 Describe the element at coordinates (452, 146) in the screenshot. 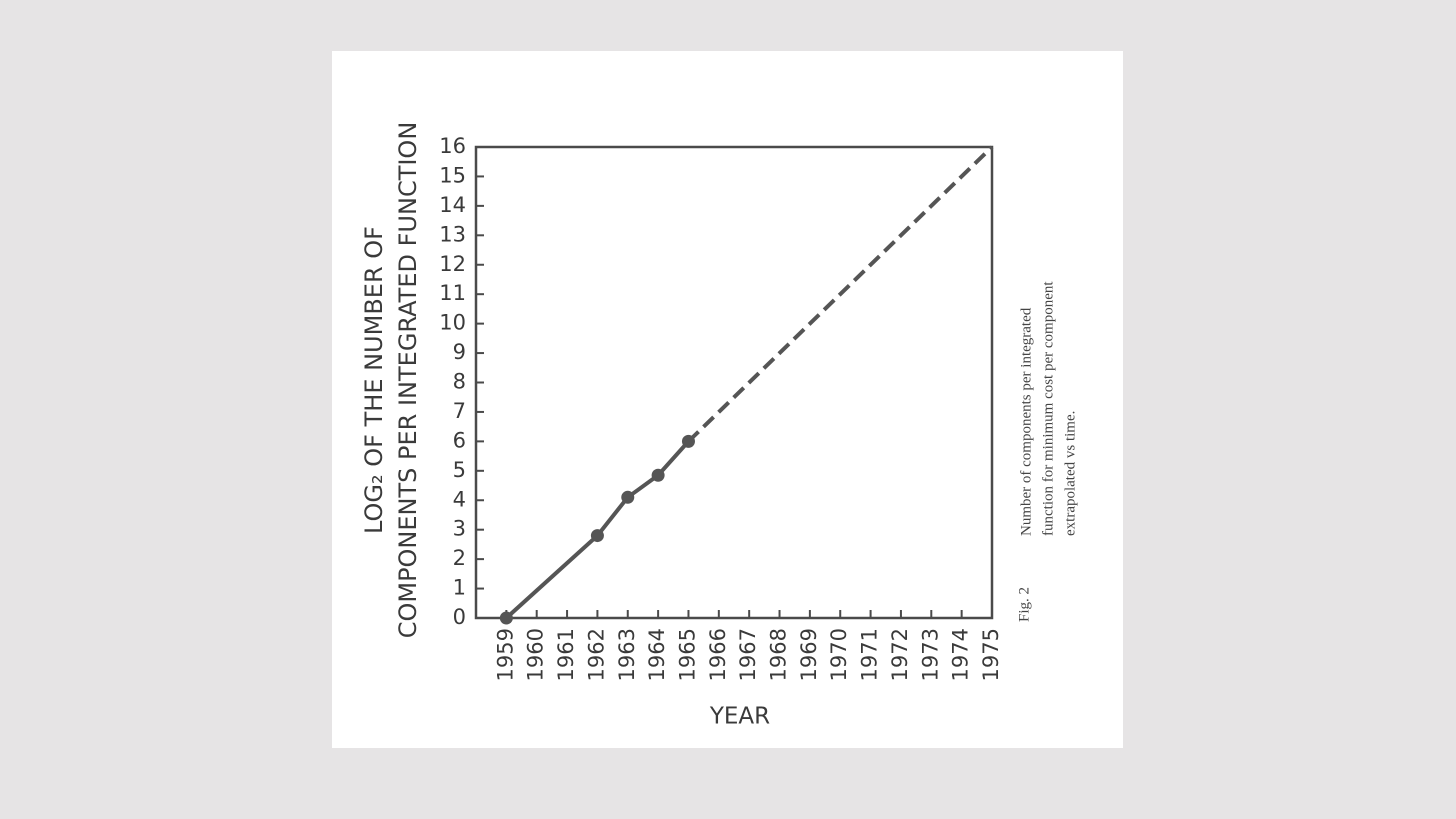

I see `y-tick-label: 16` at that location.